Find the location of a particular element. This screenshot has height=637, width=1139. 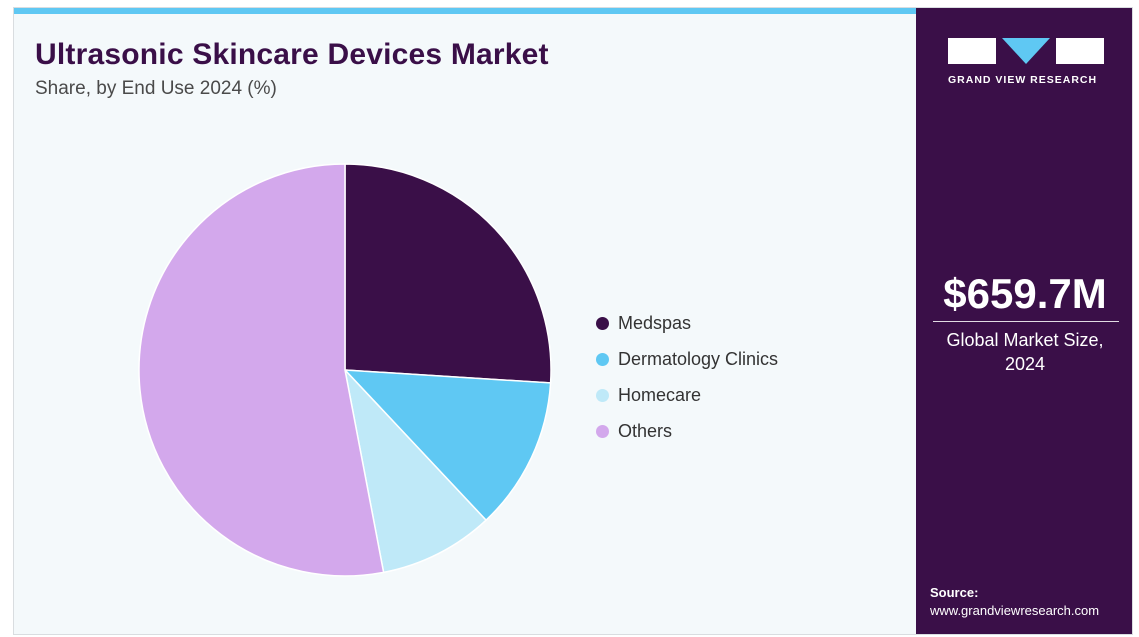

brand-logo: GRAND VIEW RESEARCH is located at coordinates (1027, 62).